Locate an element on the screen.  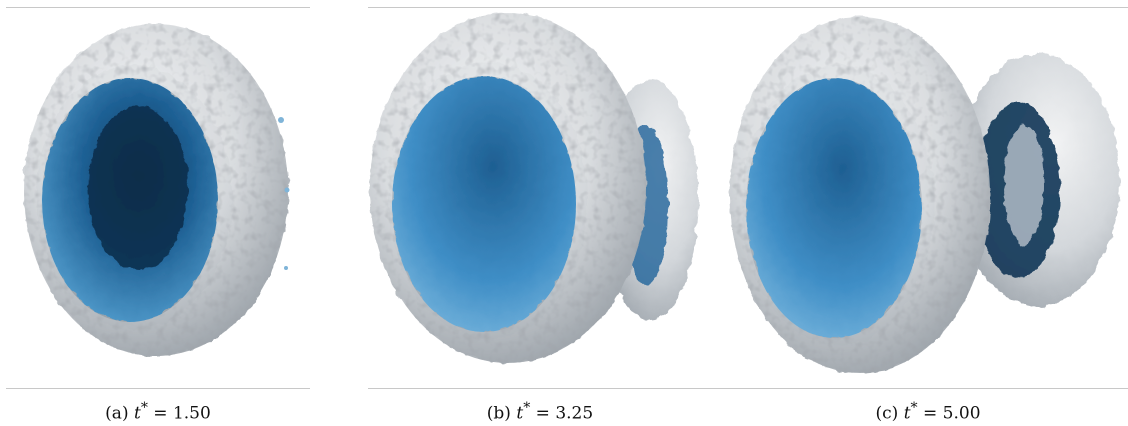
caption-a-sup: * is located at coordinates (144, 408).